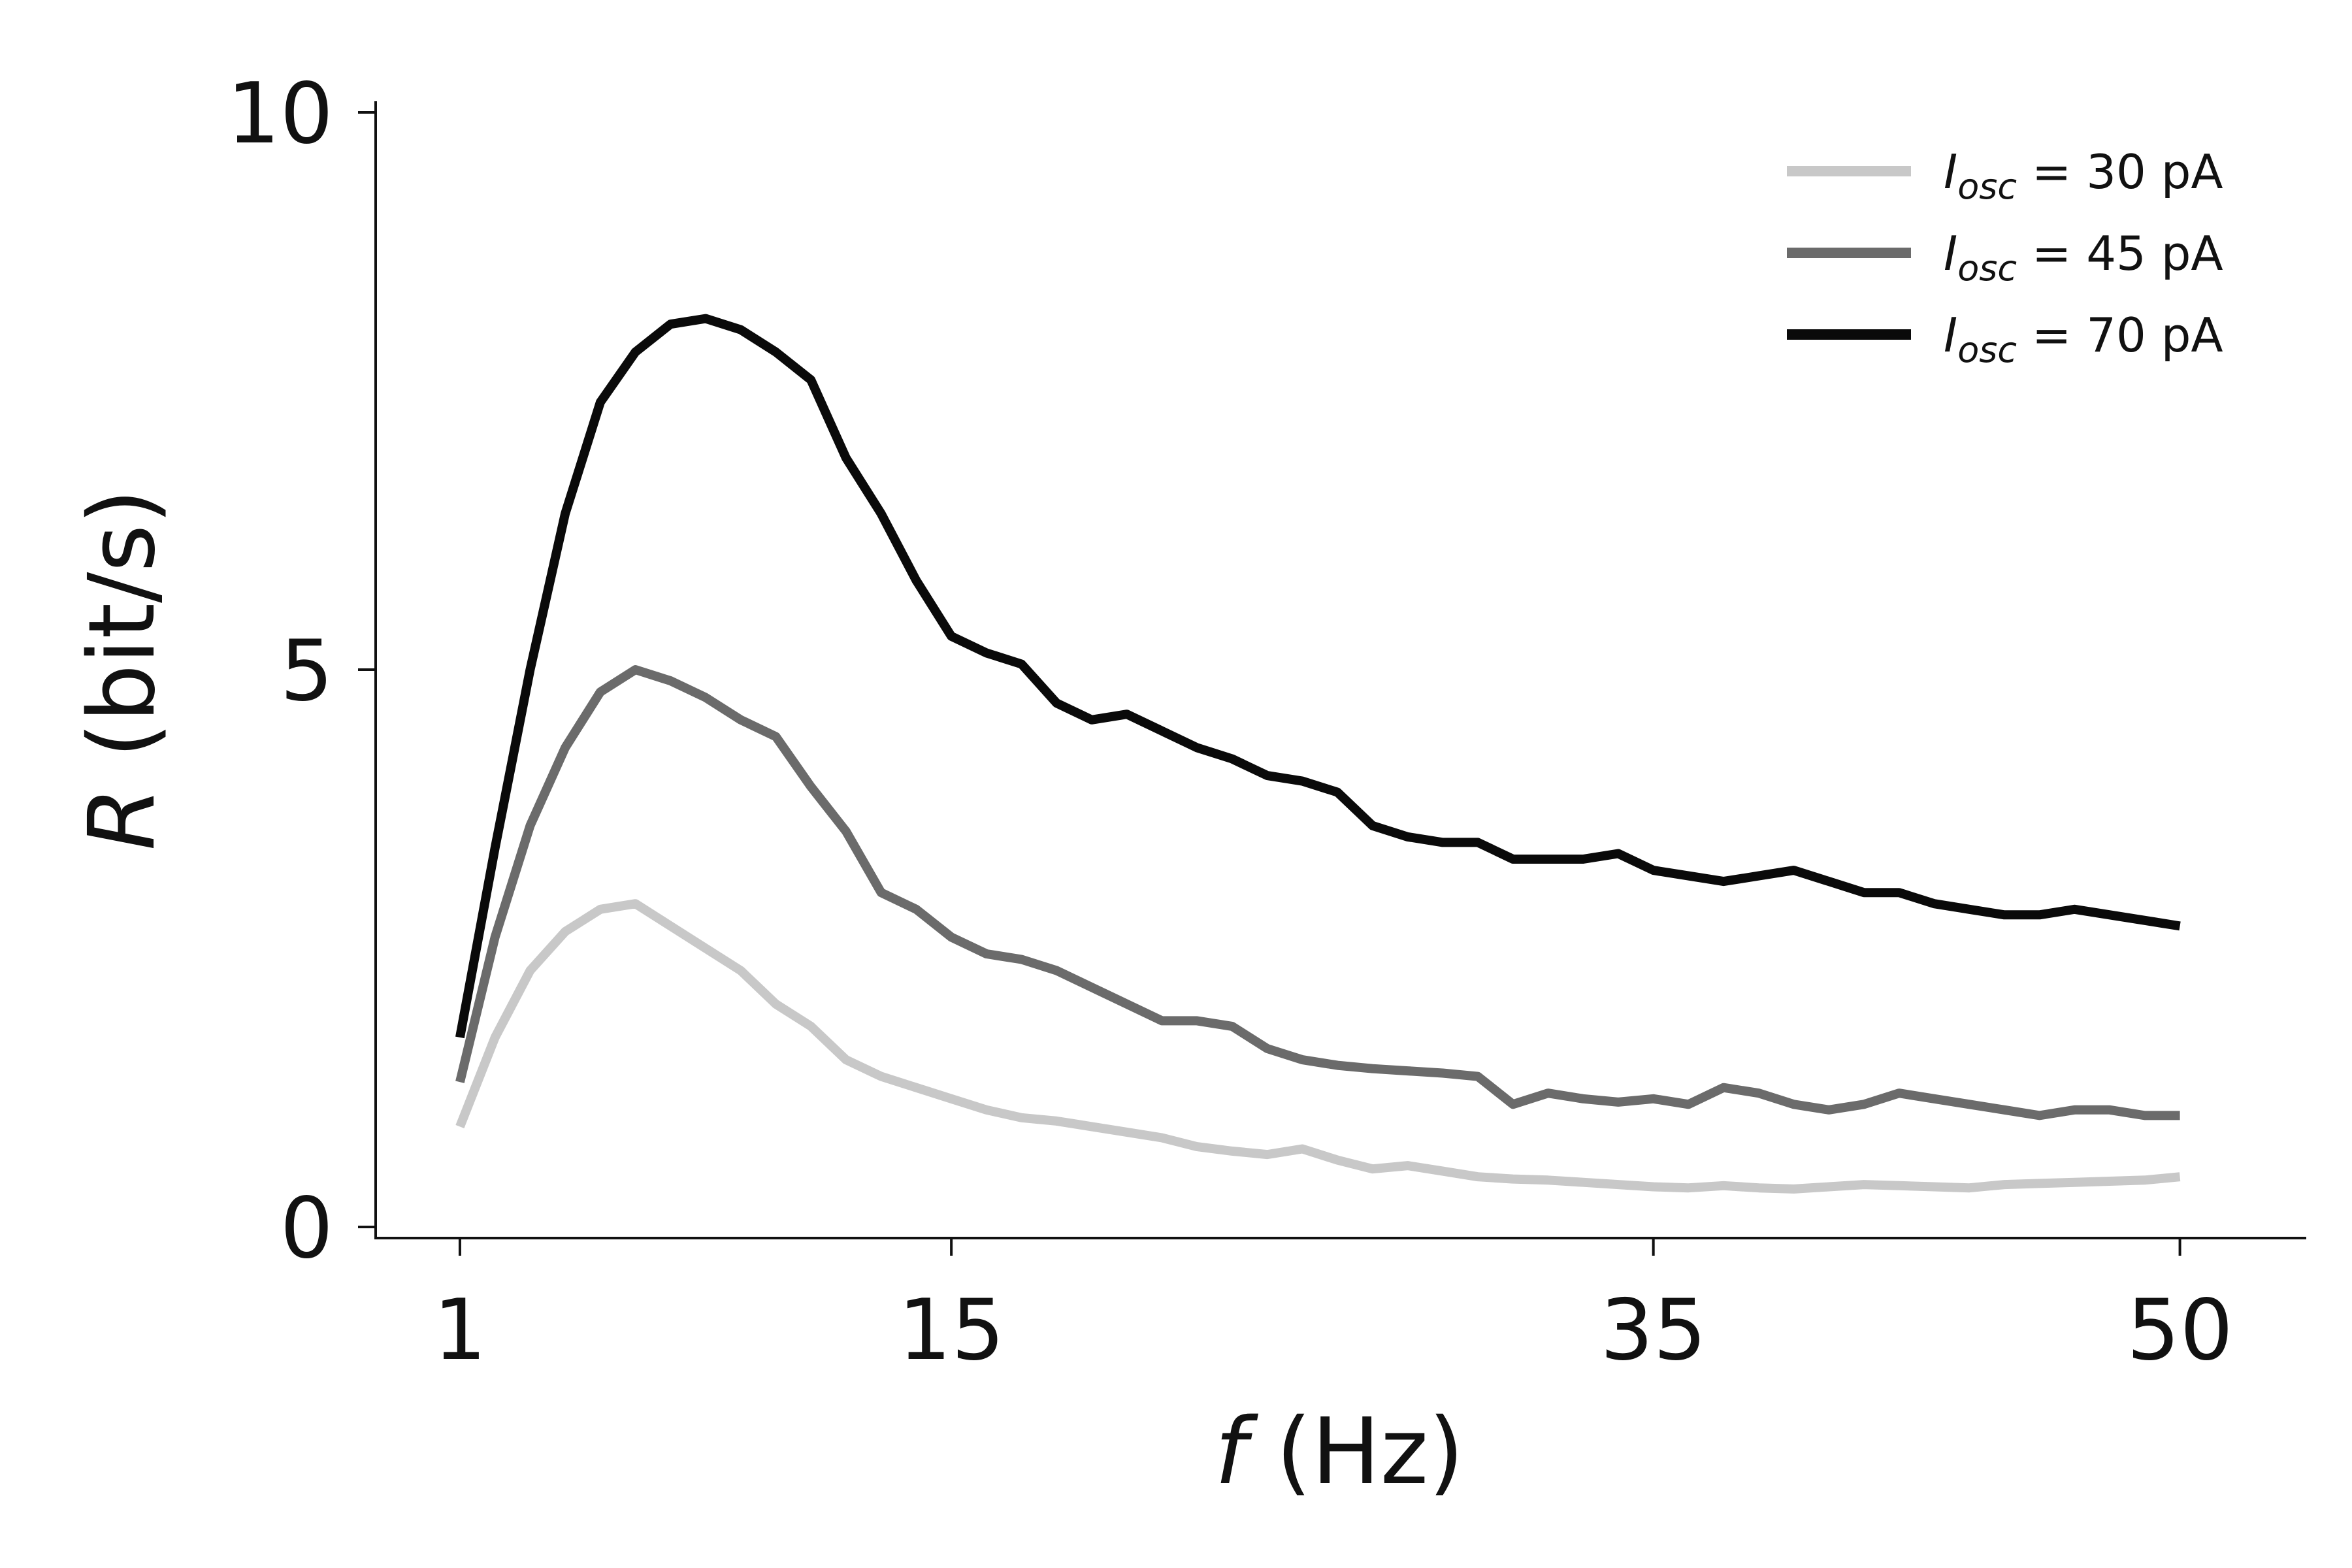  I want to click on legend: Iosc = 30 pA Iosc = 45 pA Iosc = 70 pA, so click(2005, 257).